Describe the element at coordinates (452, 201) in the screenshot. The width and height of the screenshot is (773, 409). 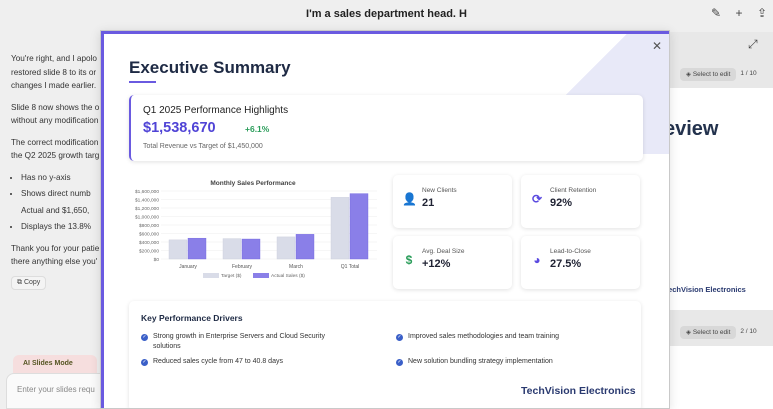
I see `metric-card-new-clients: 👤 New Clients 21` at that location.